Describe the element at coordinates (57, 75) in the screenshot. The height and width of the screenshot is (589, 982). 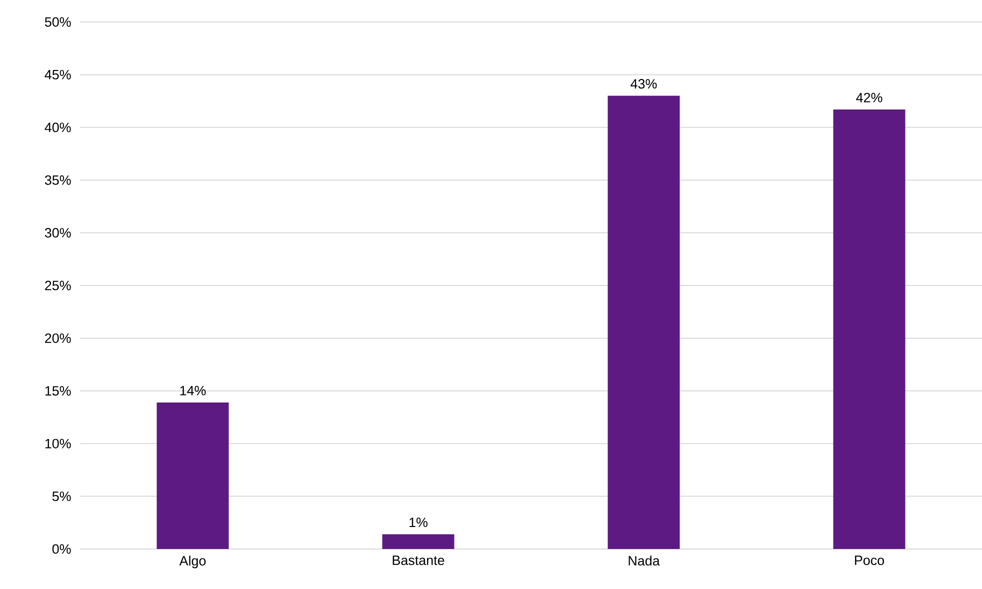
I see `y-tick-label: 45%` at that location.